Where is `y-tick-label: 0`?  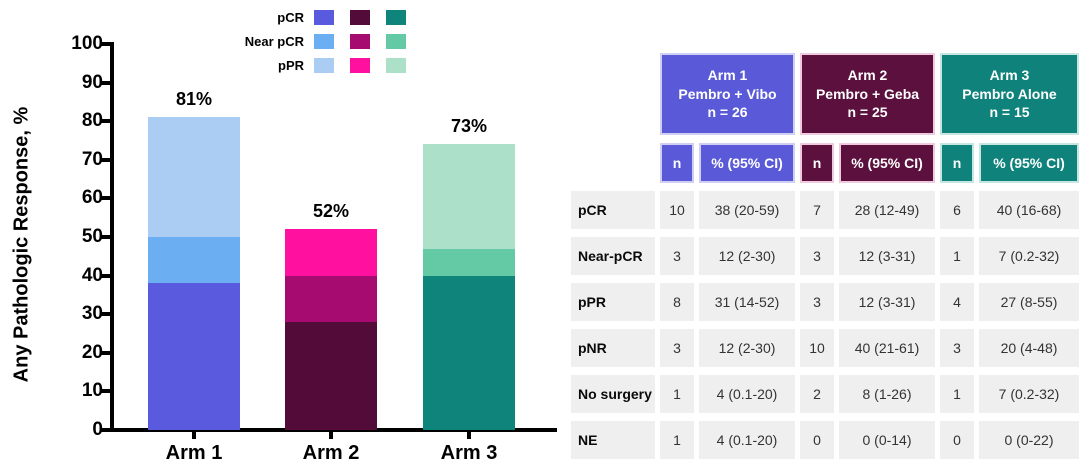 y-tick-label: 0 is located at coordinates (97, 429).